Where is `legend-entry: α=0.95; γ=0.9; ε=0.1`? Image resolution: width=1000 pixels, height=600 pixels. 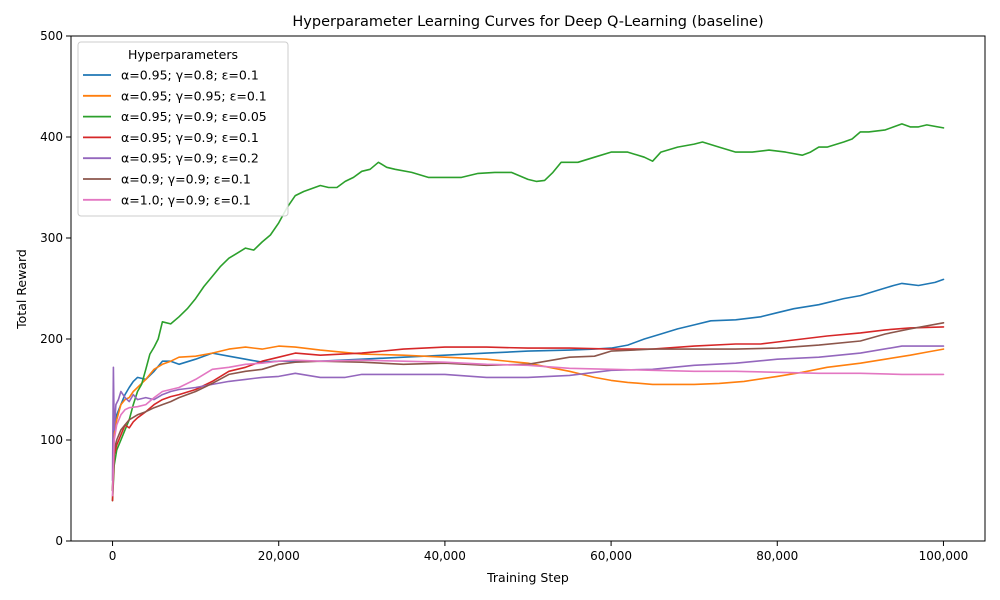
legend-entry: α=0.95; γ=0.9; ε=0.1 is located at coordinates (190, 137).